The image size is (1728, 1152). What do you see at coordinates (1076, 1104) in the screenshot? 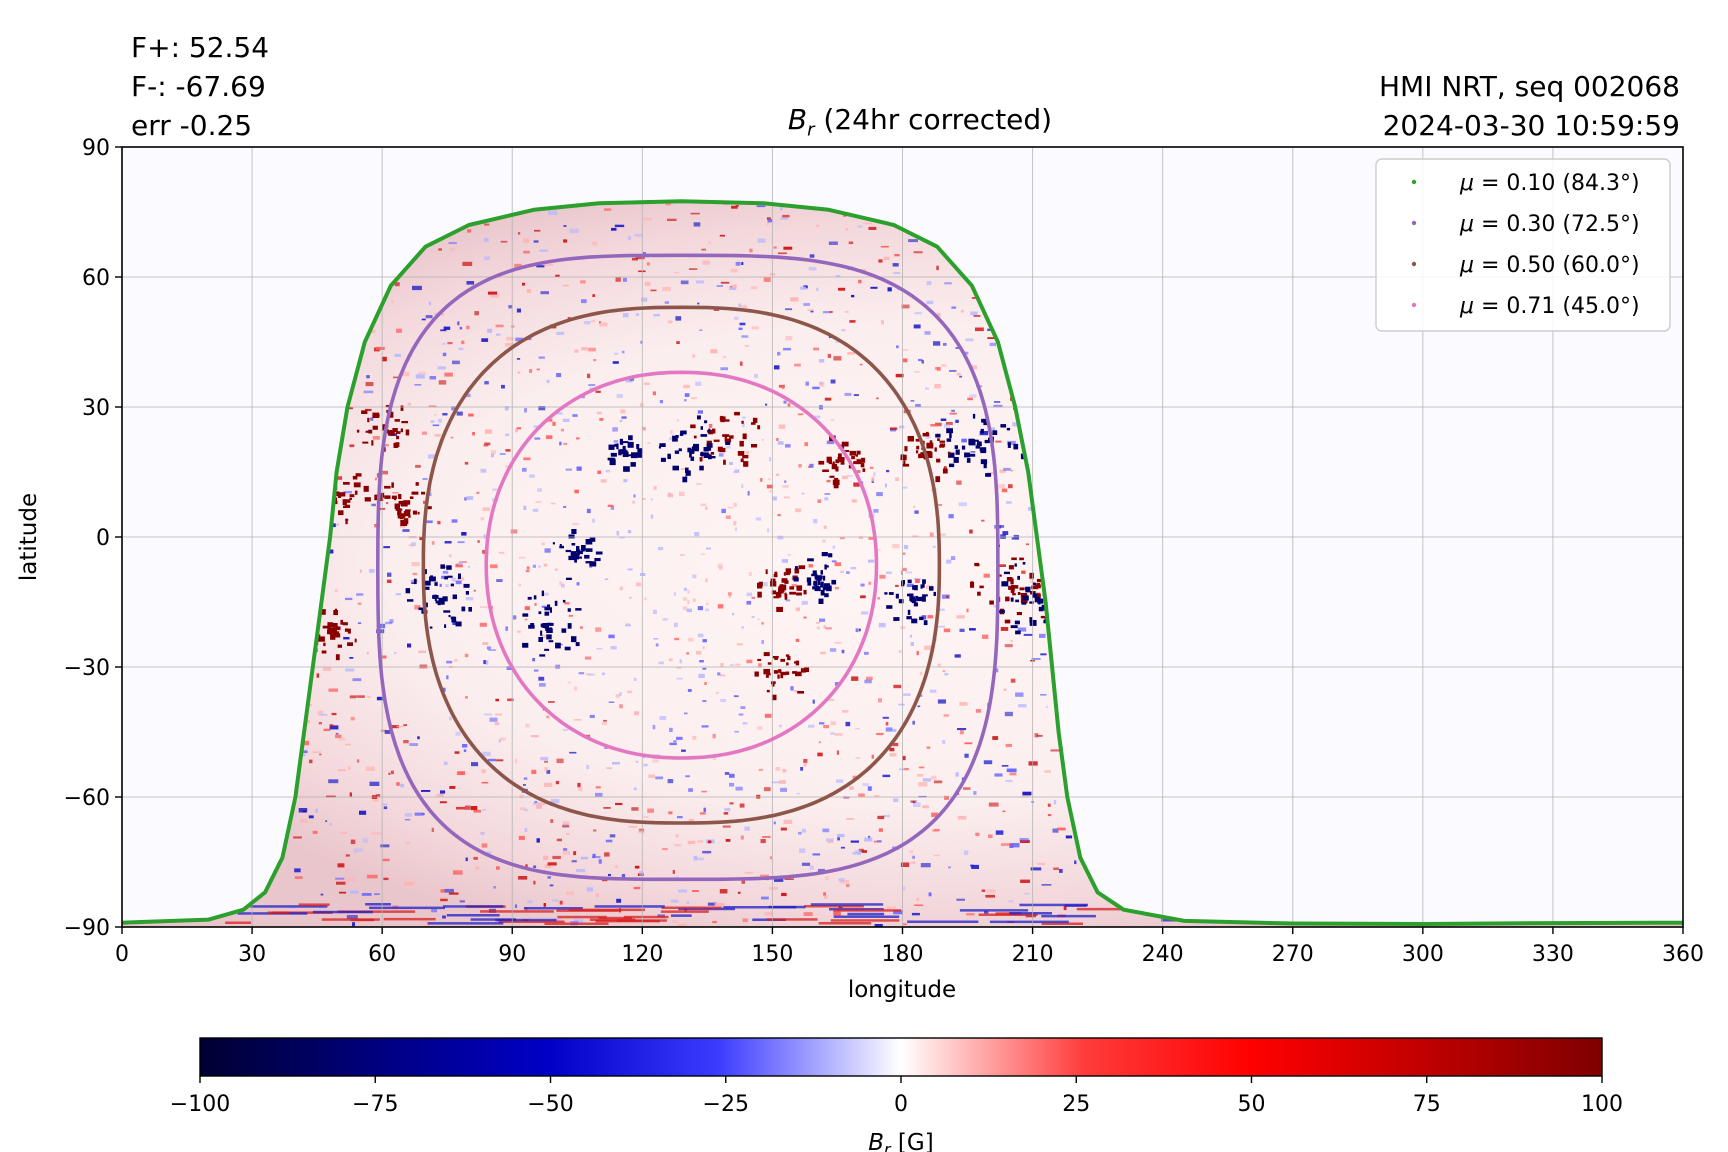
I see `colorbar-tick-label: 25` at bounding box center [1076, 1104].